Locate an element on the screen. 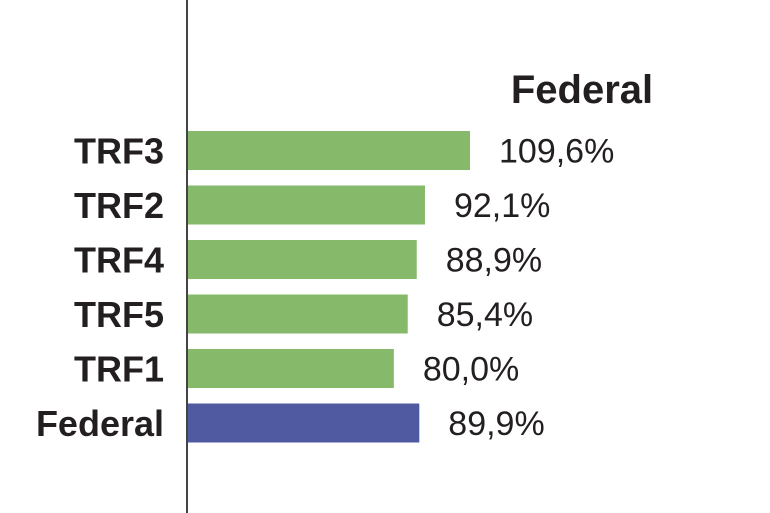 The width and height of the screenshot is (770, 513). bar-trf1 is located at coordinates (291, 368).